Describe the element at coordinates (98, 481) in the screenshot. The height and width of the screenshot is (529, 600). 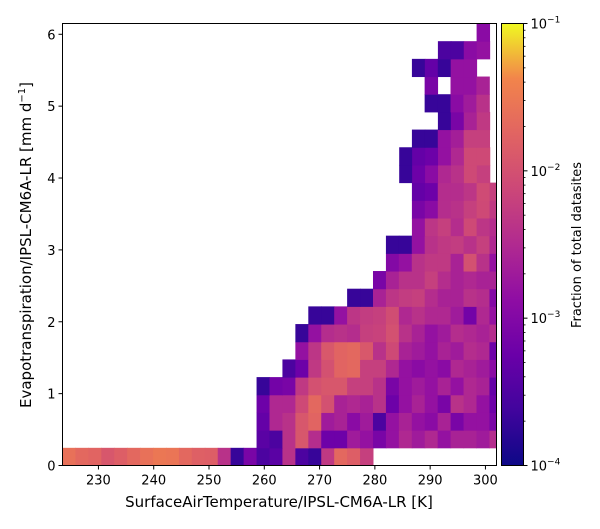
I see `x-tick-label: 230` at that location.